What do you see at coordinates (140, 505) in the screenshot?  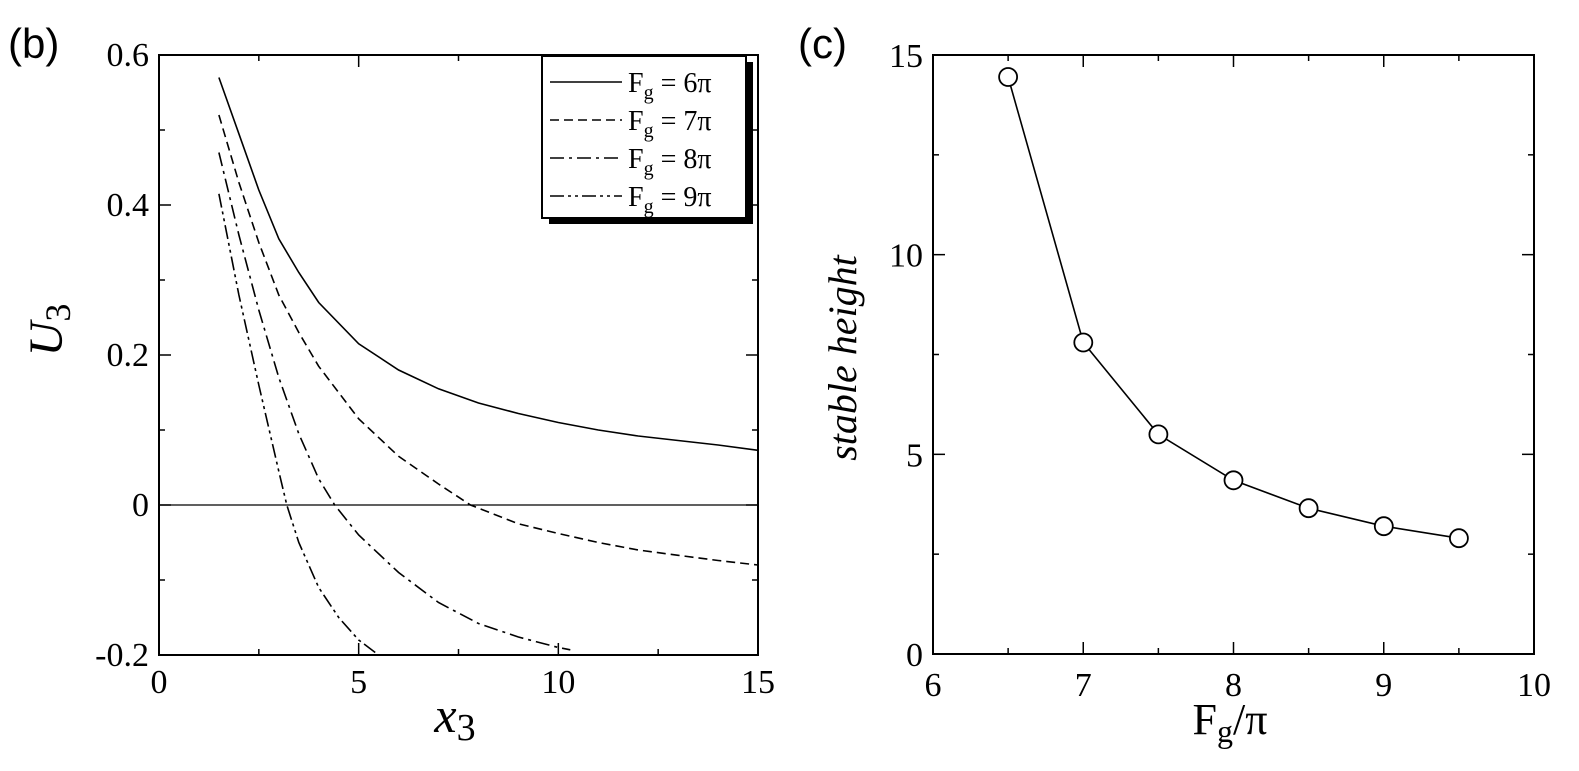 I see `y-tick-label-b: 0` at bounding box center [140, 505].